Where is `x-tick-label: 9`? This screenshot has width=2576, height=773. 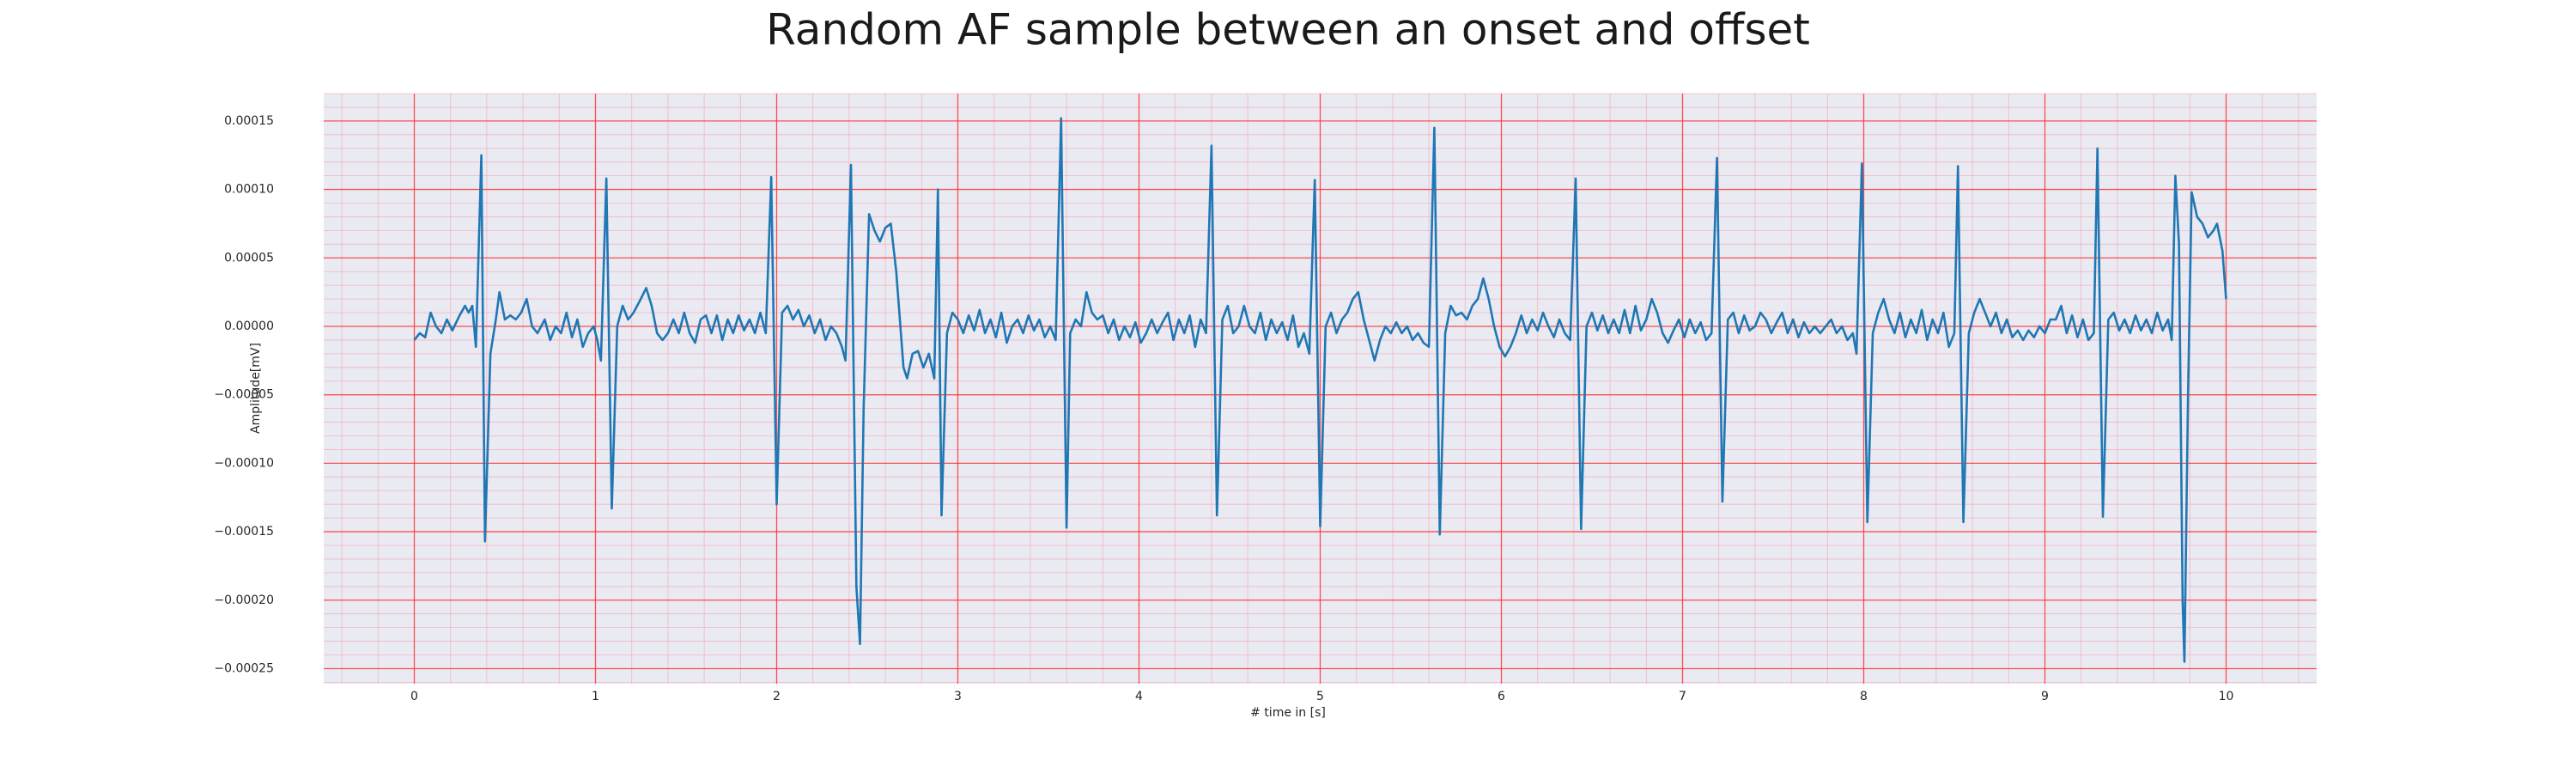
x-tick-label: 9 is located at coordinates (2045, 696).